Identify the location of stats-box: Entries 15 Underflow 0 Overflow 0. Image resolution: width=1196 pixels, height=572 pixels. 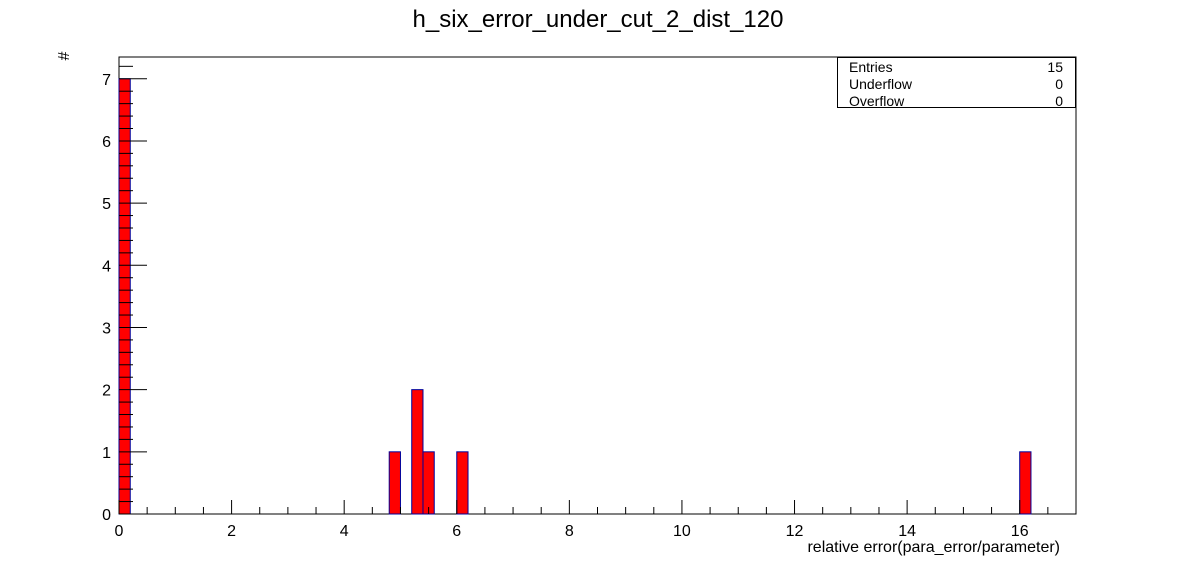
(956, 83).